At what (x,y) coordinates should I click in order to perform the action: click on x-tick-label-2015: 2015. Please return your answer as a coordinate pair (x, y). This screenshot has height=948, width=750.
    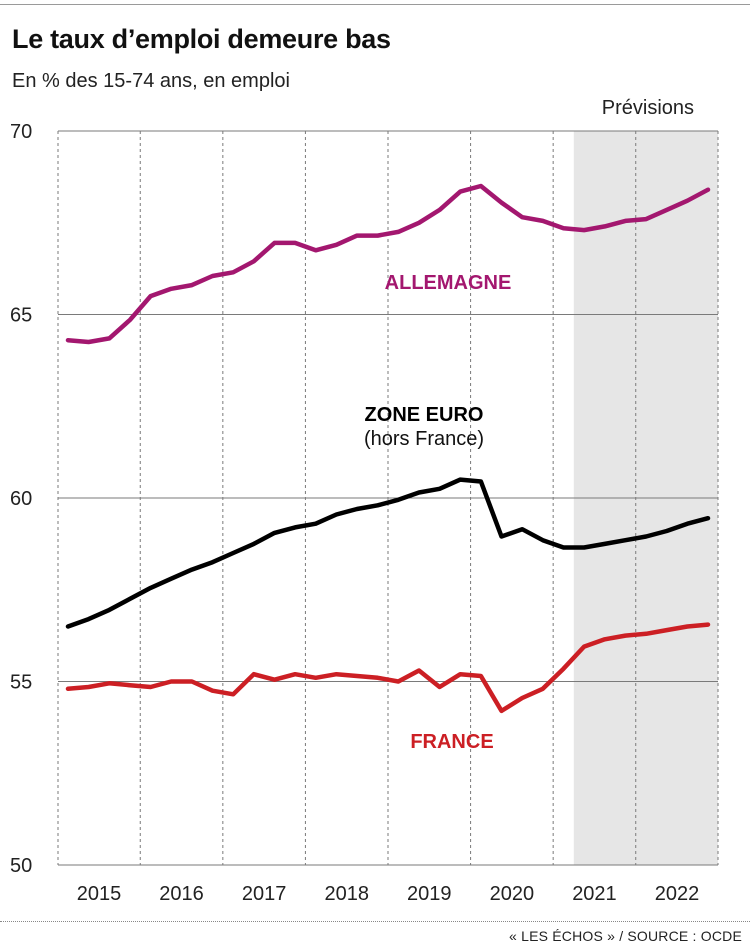
    Looking at the image, I should click on (99, 894).